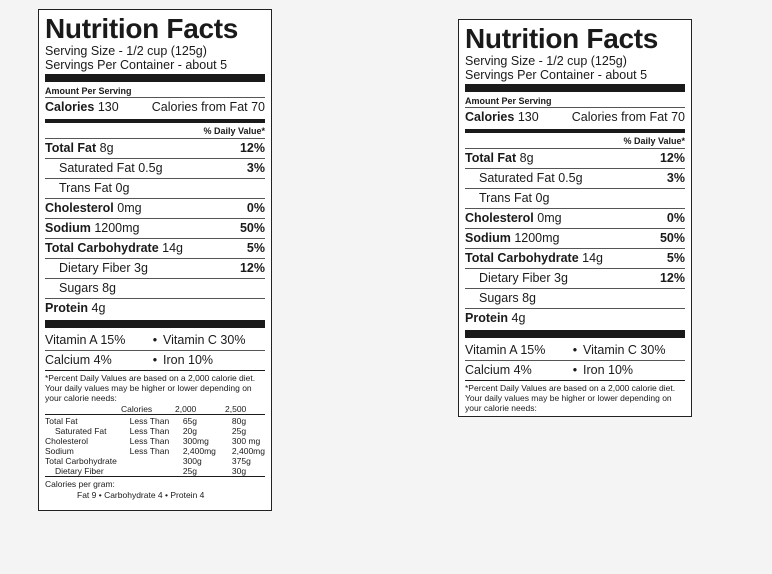 This screenshot has width=772, height=574. I want to click on iron: Iron 10%, so click(188, 360).